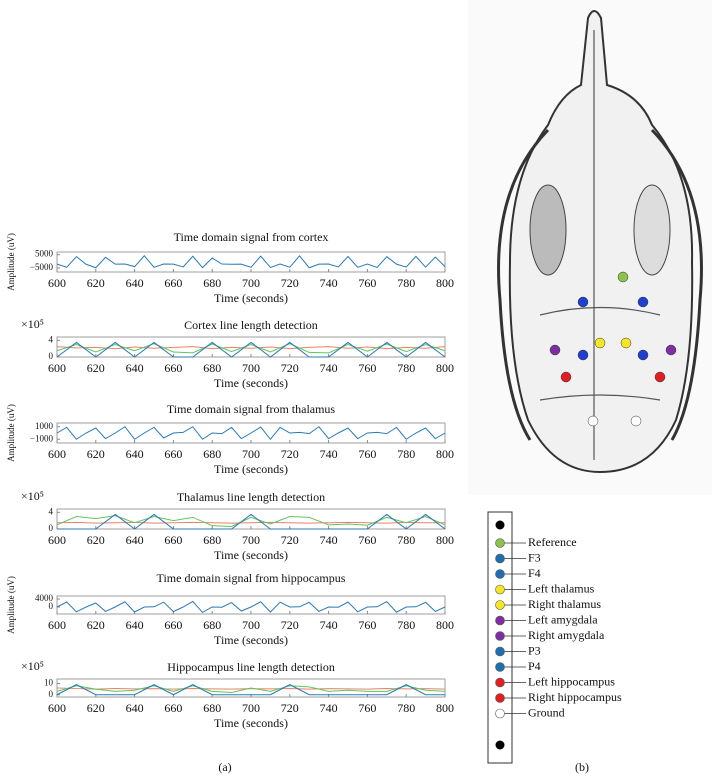 This screenshot has width=712, height=784. I want to click on y-tick-label: 4000, so click(44, 598).